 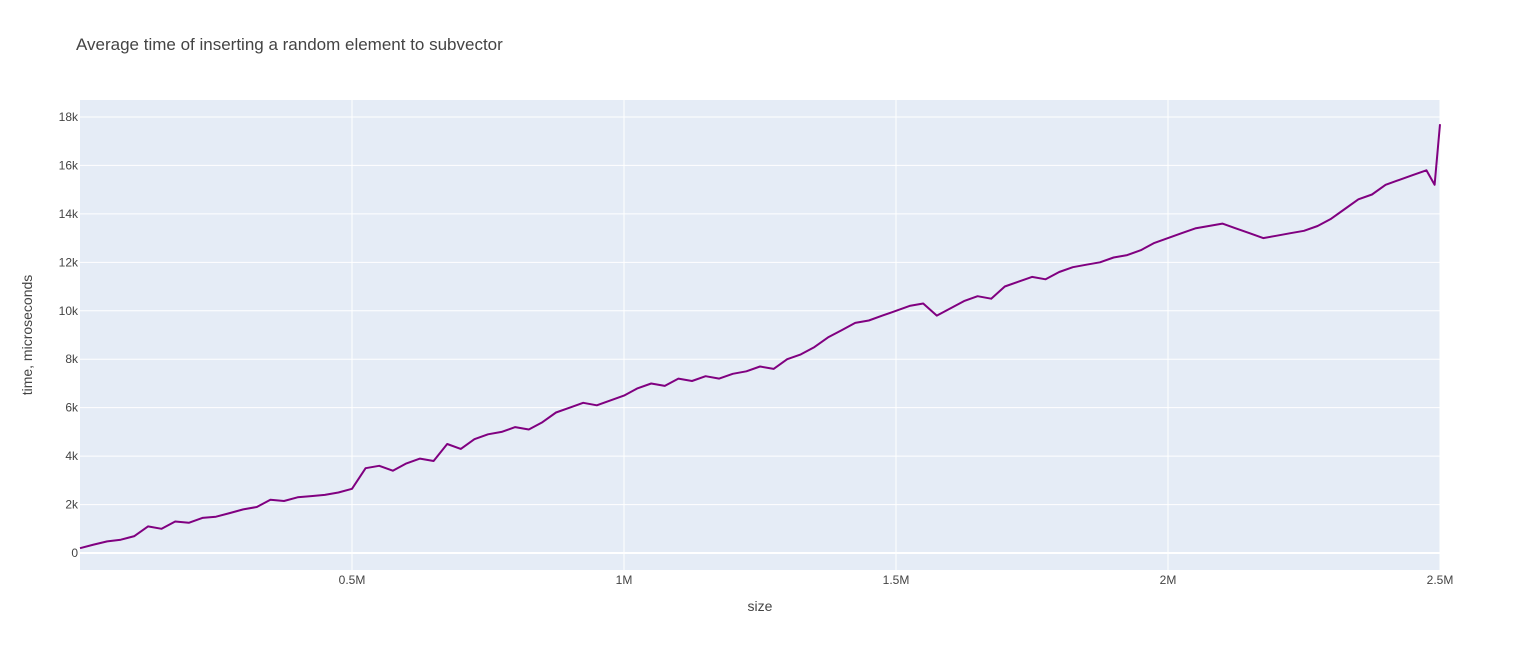 I want to click on y-axis-ticks: 0 2k 4k 6k 8k 10k 12k 14k 16k 18k, so click(x=69, y=335).